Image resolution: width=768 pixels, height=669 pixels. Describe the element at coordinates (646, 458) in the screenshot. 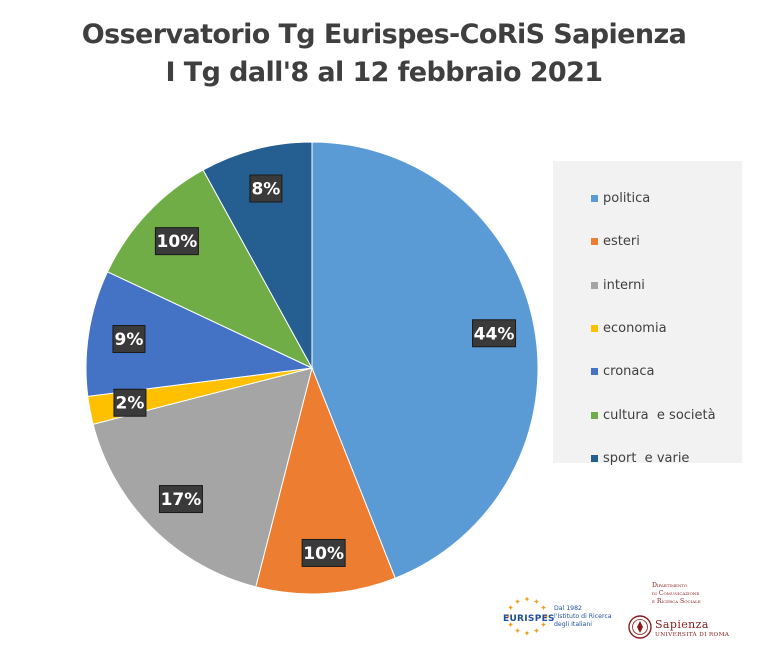

I see `legend-label-6: sport e varie` at that location.